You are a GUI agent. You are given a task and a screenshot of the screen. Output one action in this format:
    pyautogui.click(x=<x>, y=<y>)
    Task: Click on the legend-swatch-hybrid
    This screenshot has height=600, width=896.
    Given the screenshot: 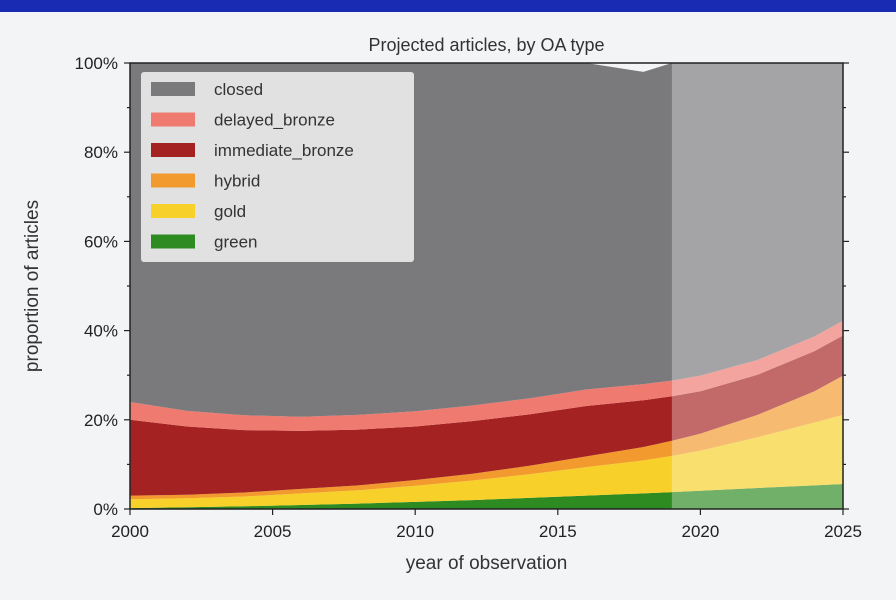 What is the action you would take?
    pyautogui.click(x=173, y=180)
    